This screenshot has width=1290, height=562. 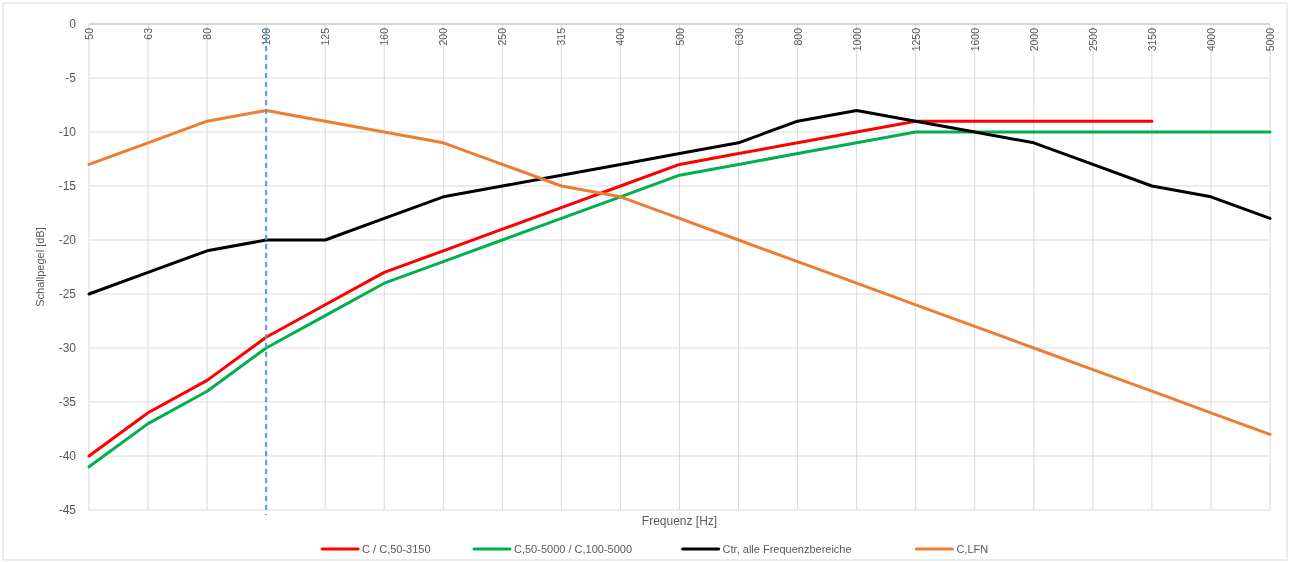 What do you see at coordinates (148, 33) in the screenshot?
I see `x-tick-label: 63` at bounding box center [148, 33].